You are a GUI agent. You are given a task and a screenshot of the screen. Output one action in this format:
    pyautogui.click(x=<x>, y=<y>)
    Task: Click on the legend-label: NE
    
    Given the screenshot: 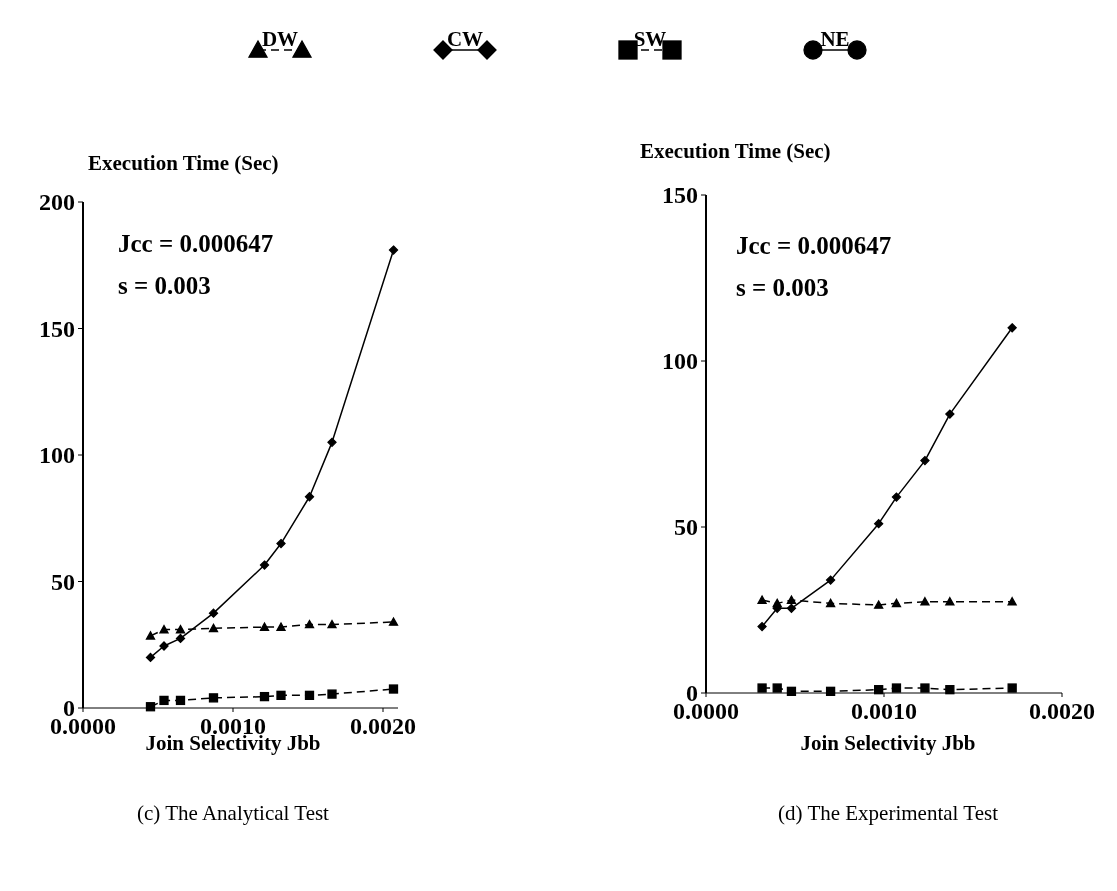 What is the action you would take?
    pyautogui.click(x=835, y=39)
    